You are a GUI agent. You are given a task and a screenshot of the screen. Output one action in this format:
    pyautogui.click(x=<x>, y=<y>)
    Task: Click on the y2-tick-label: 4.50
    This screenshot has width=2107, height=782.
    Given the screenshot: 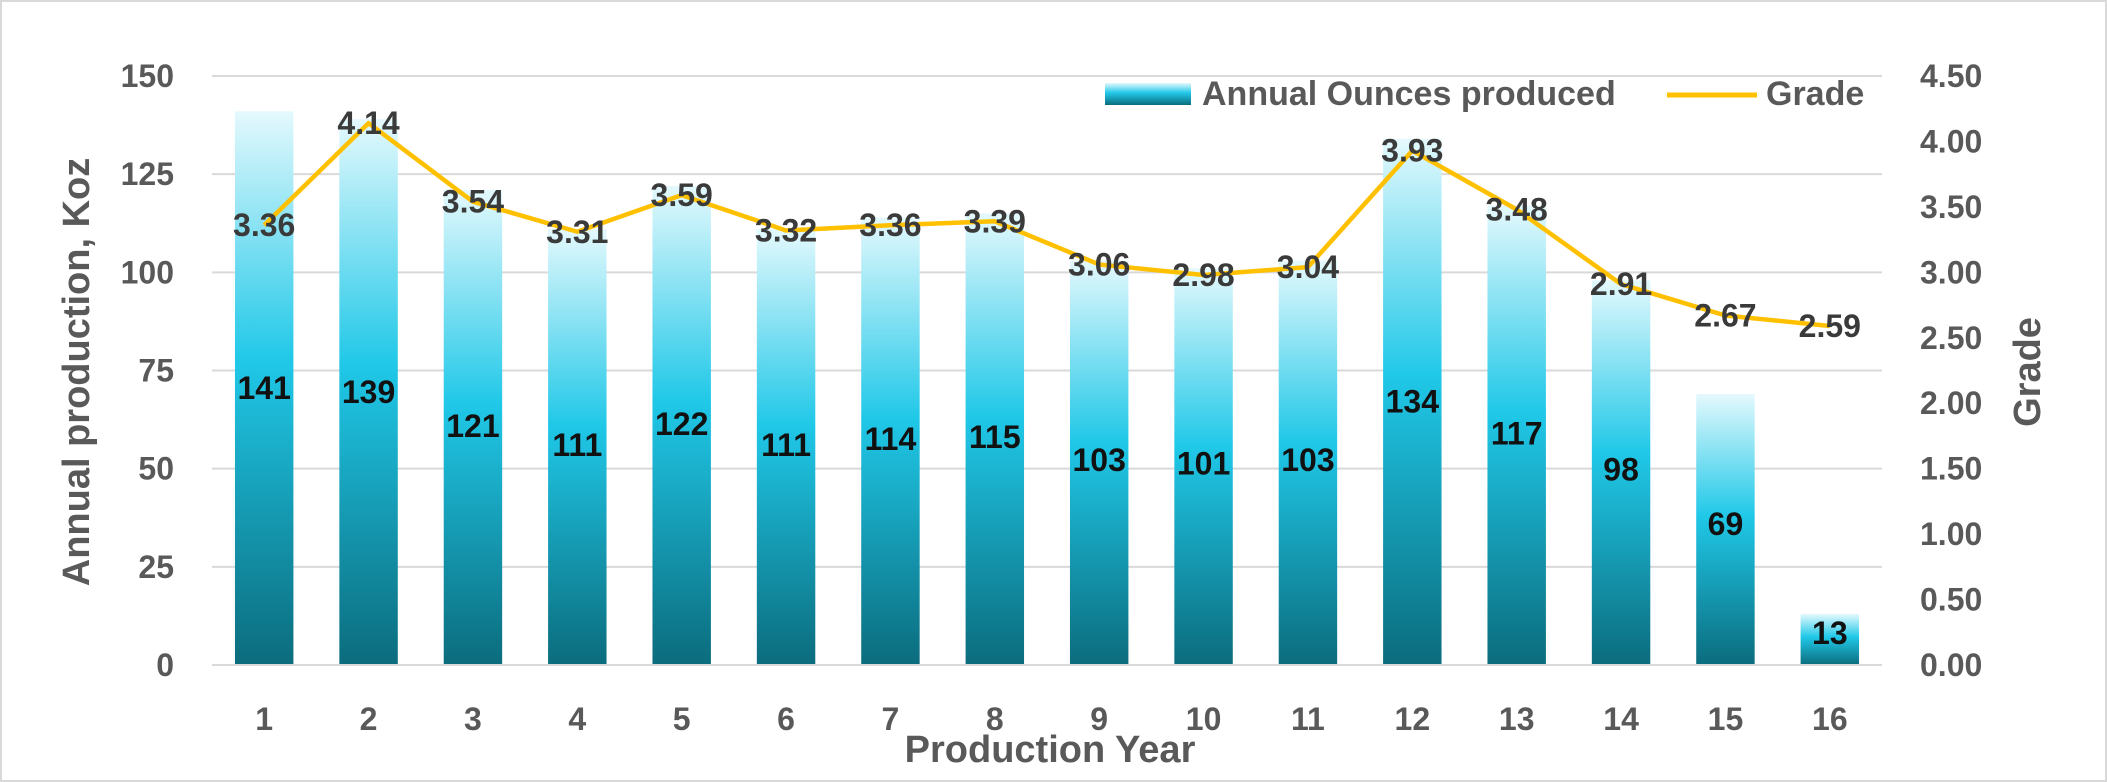 What is the action you would take?
    pyautogui.click(x=1951, y=76)
    